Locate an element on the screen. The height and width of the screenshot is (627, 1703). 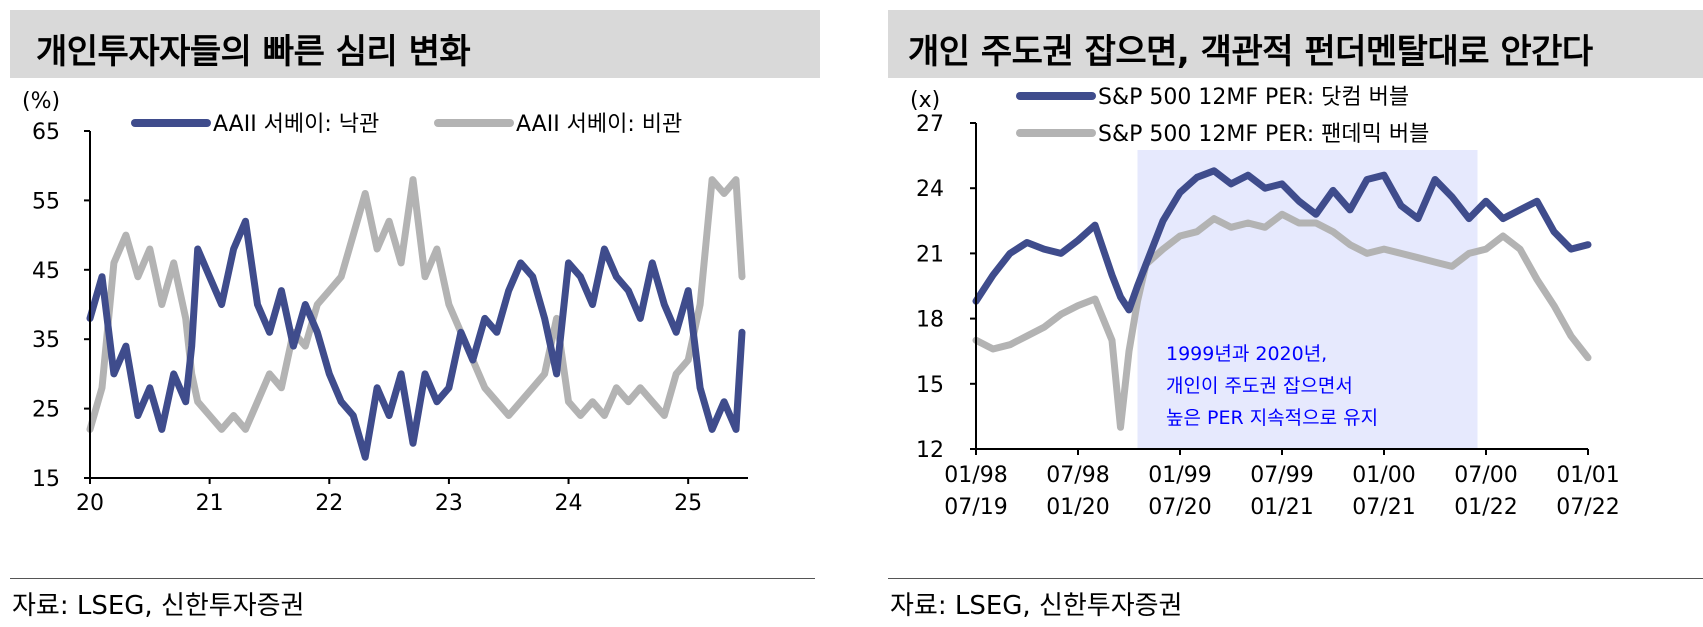
annotation-text: 개인이 주도권 잡으면서 is located at coordinates (1259, 386).